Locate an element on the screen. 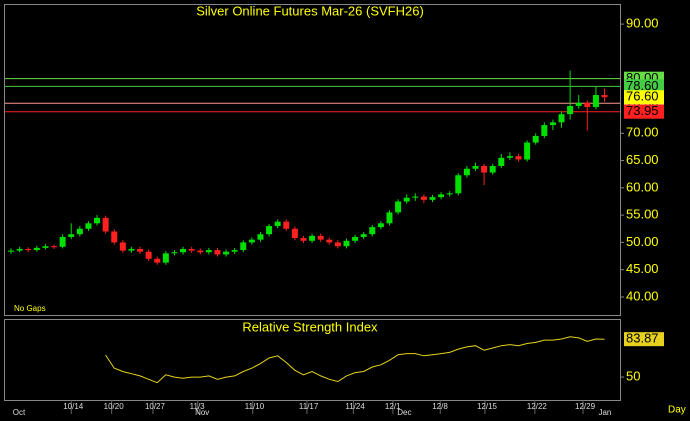 The image size is (690, 421). x-tick-label: 12/8 is located at coordinates (440, 406).